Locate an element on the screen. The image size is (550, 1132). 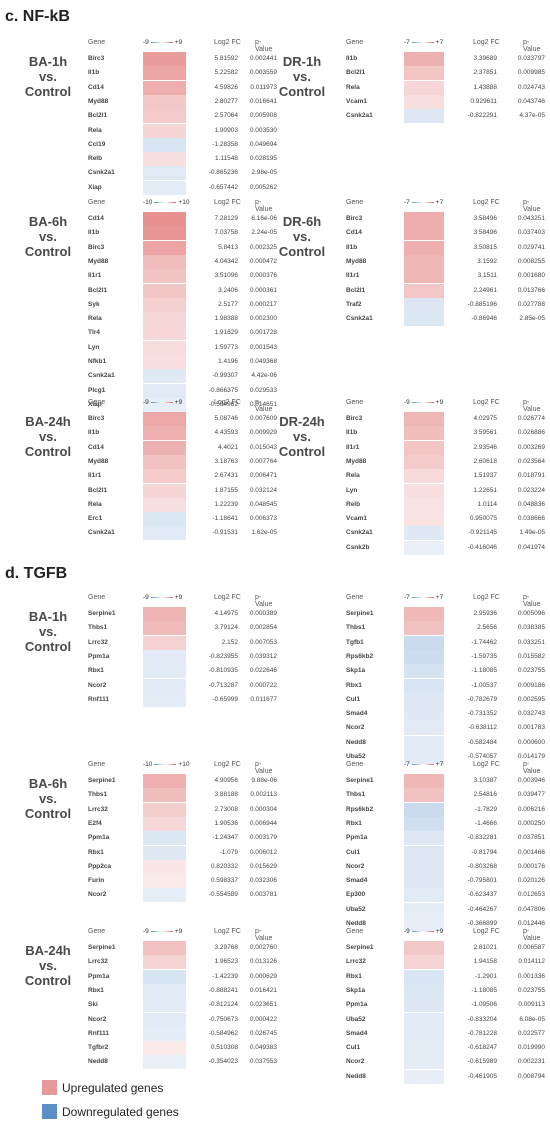
gene-label: Ncor2 is located at coordinates (355, 728).